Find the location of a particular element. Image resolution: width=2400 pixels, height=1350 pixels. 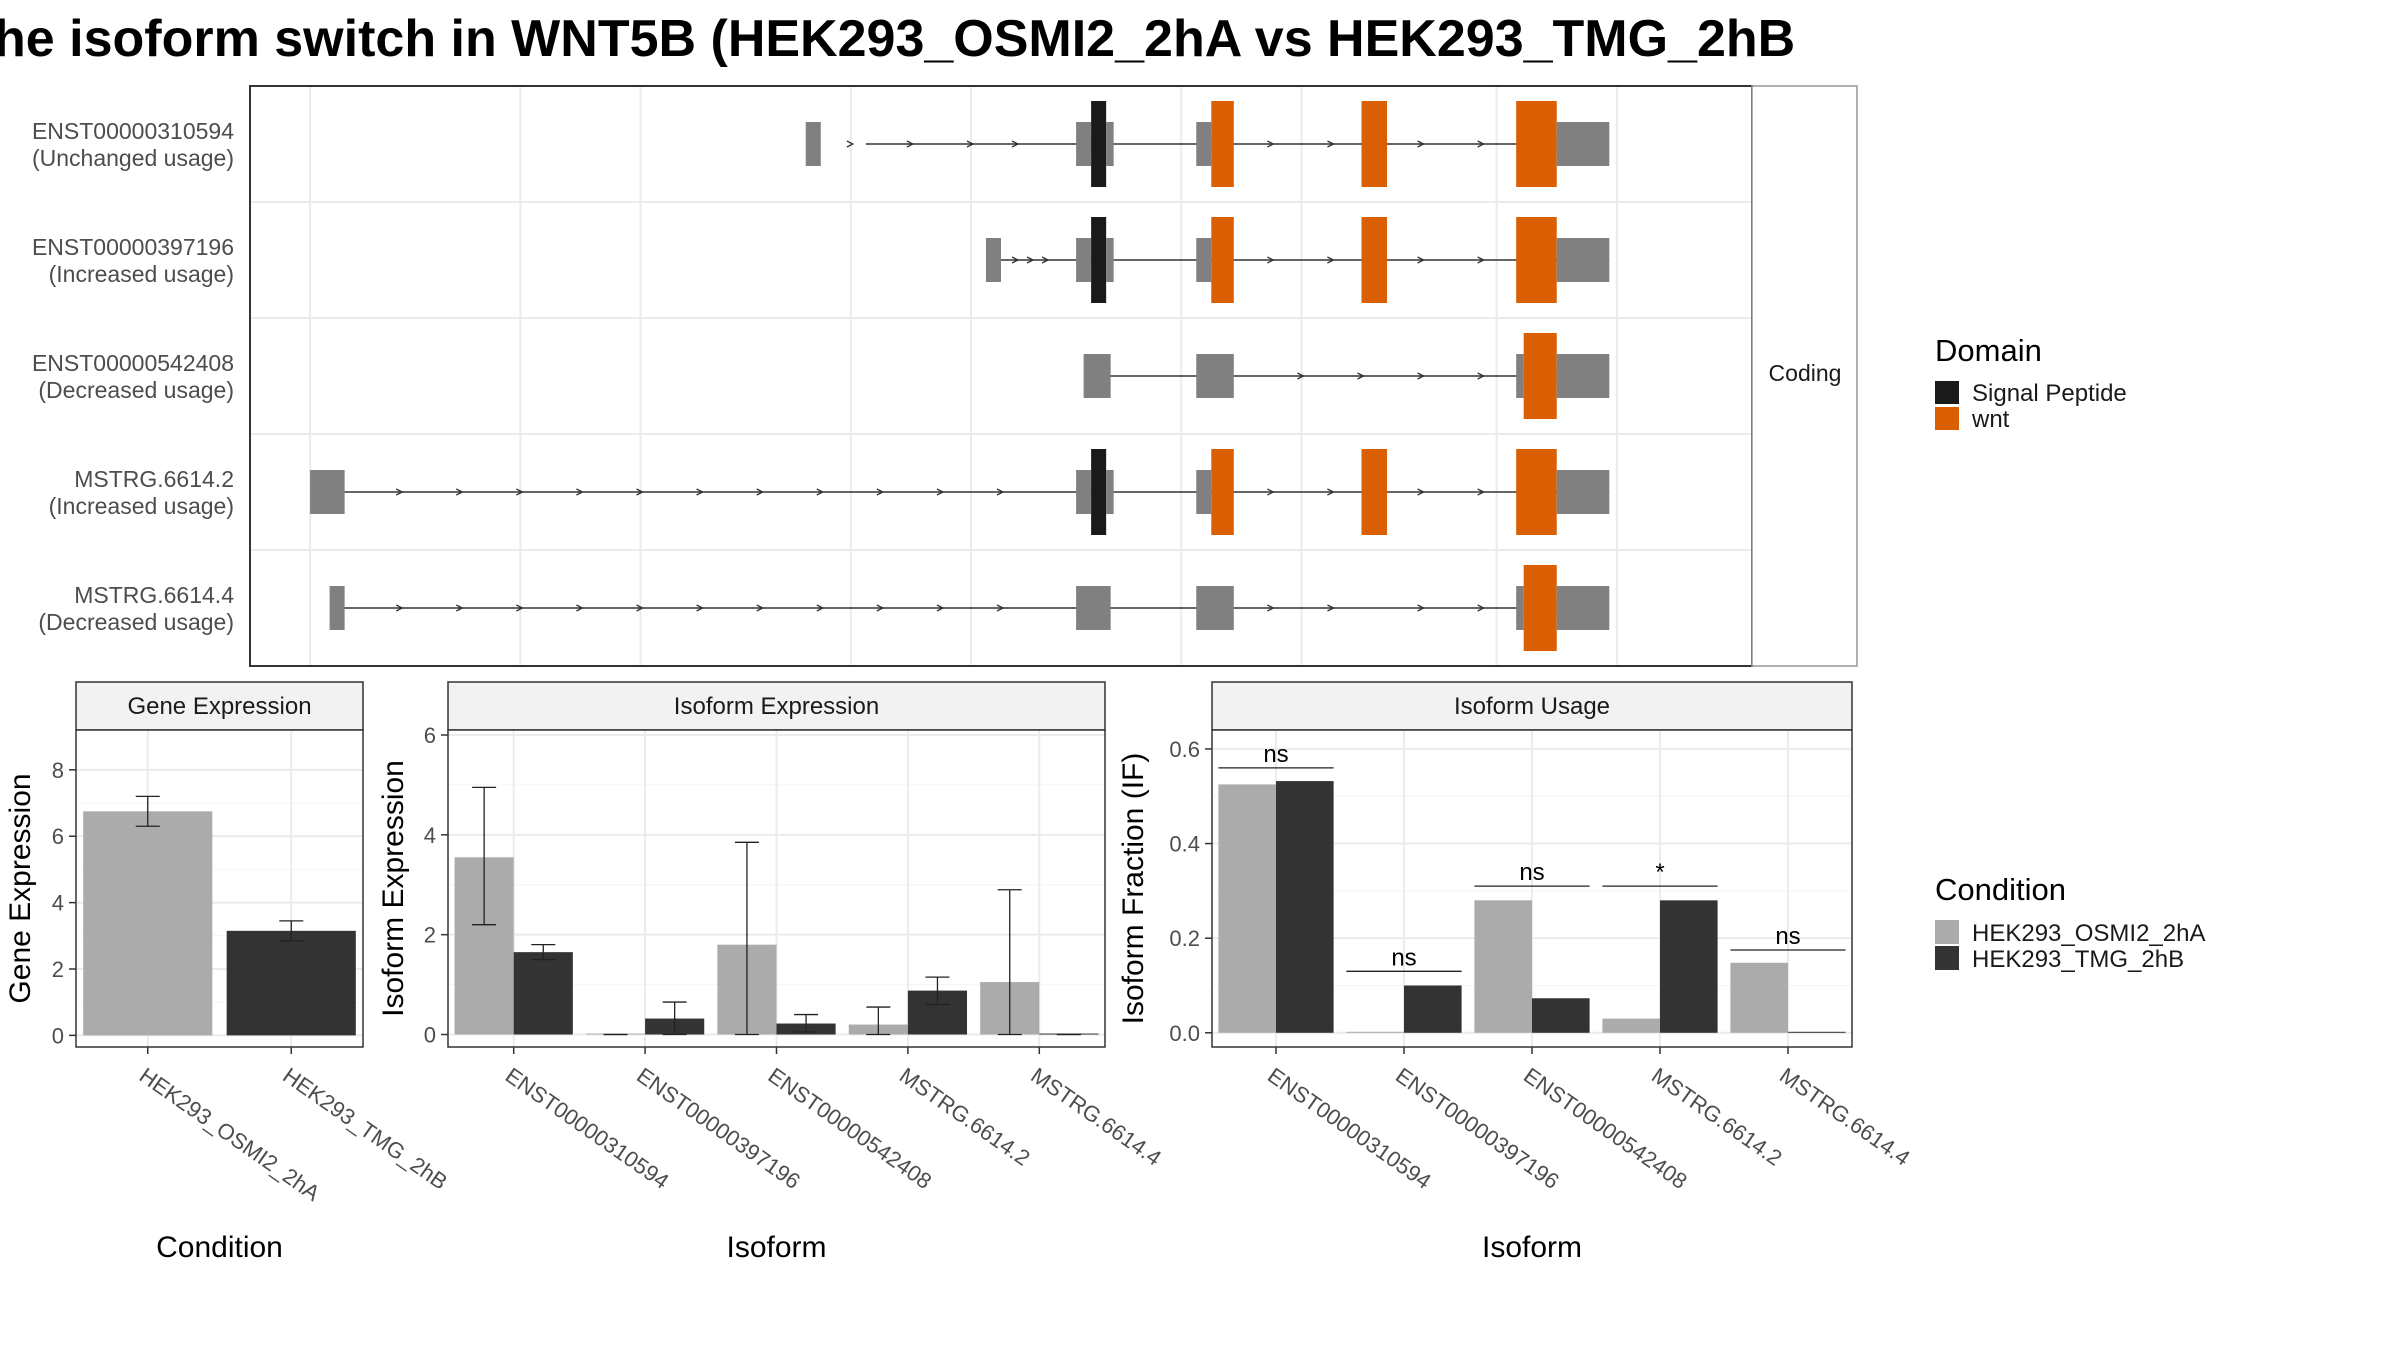

y-tick-label: 4 is located at coordinates (58, 903).